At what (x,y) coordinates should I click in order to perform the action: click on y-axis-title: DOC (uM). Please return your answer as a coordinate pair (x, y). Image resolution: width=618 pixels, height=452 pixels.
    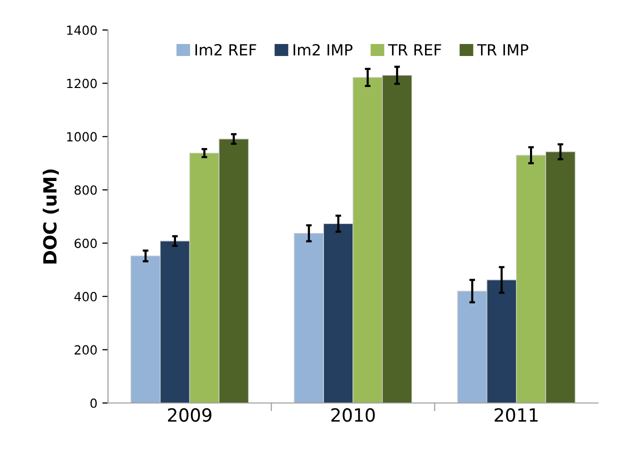
    Looking at the image, I should click on (50, 216).